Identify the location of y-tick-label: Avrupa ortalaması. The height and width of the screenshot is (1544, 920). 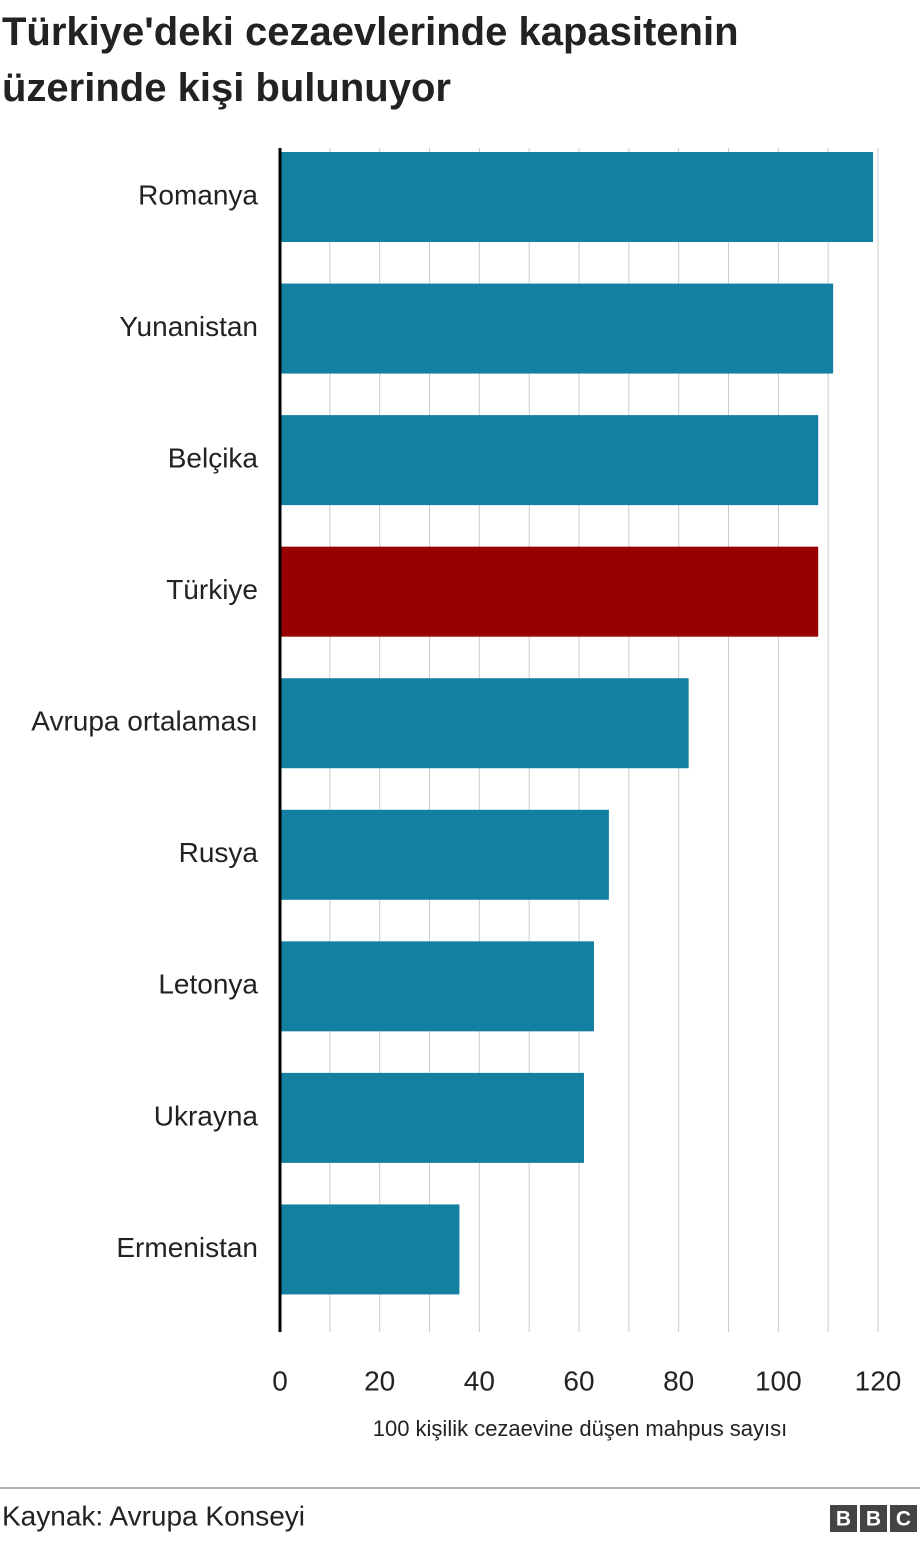
(144, 721).